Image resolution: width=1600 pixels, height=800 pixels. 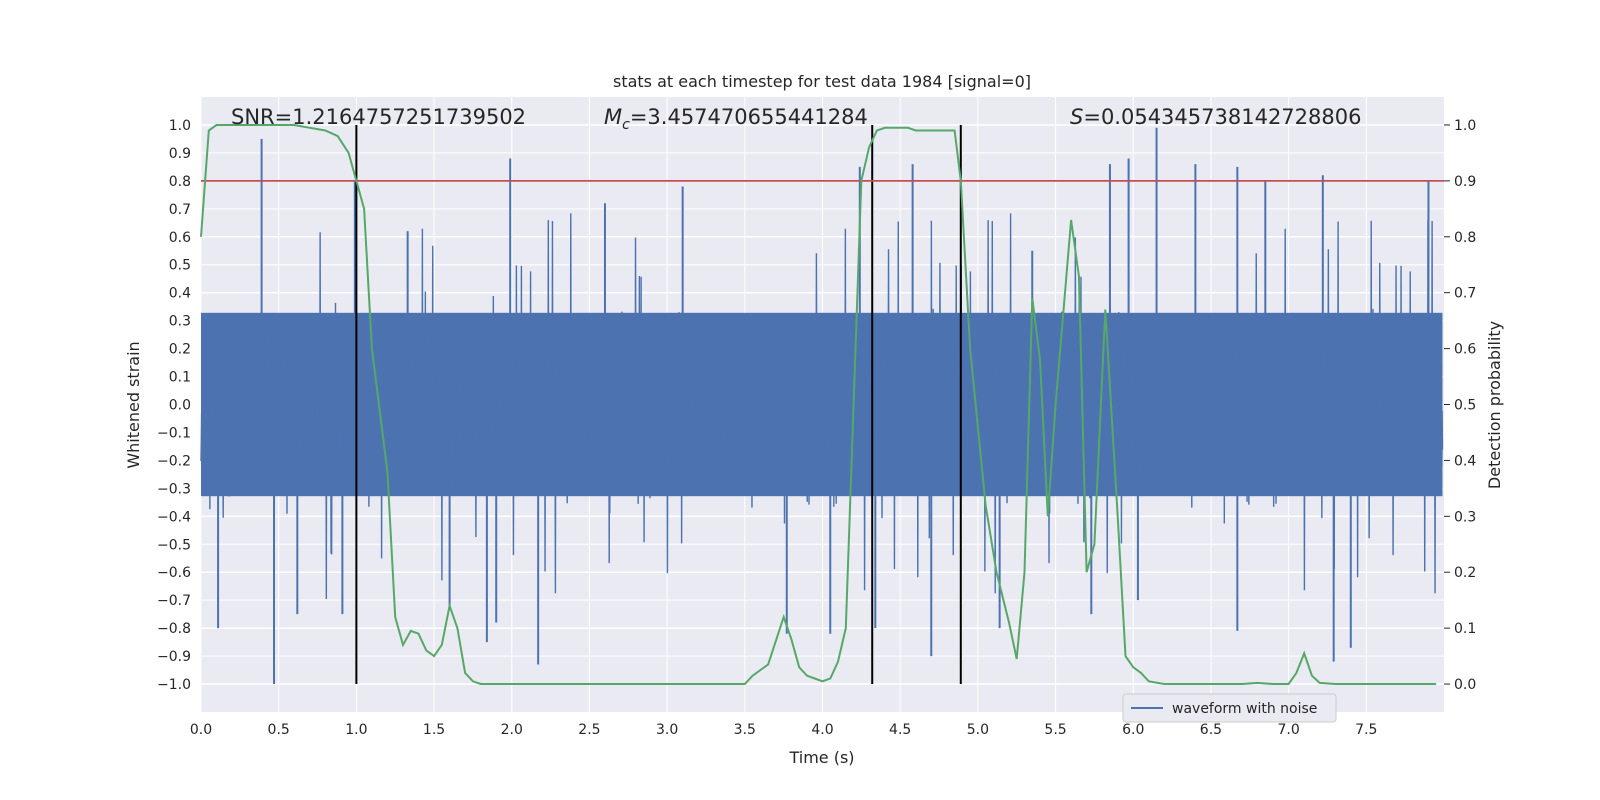 What do you see at coordinates (180, 210) in the screenshot?
I see `y-tick-label-left: 0.7` at bounding box center [180, 210].